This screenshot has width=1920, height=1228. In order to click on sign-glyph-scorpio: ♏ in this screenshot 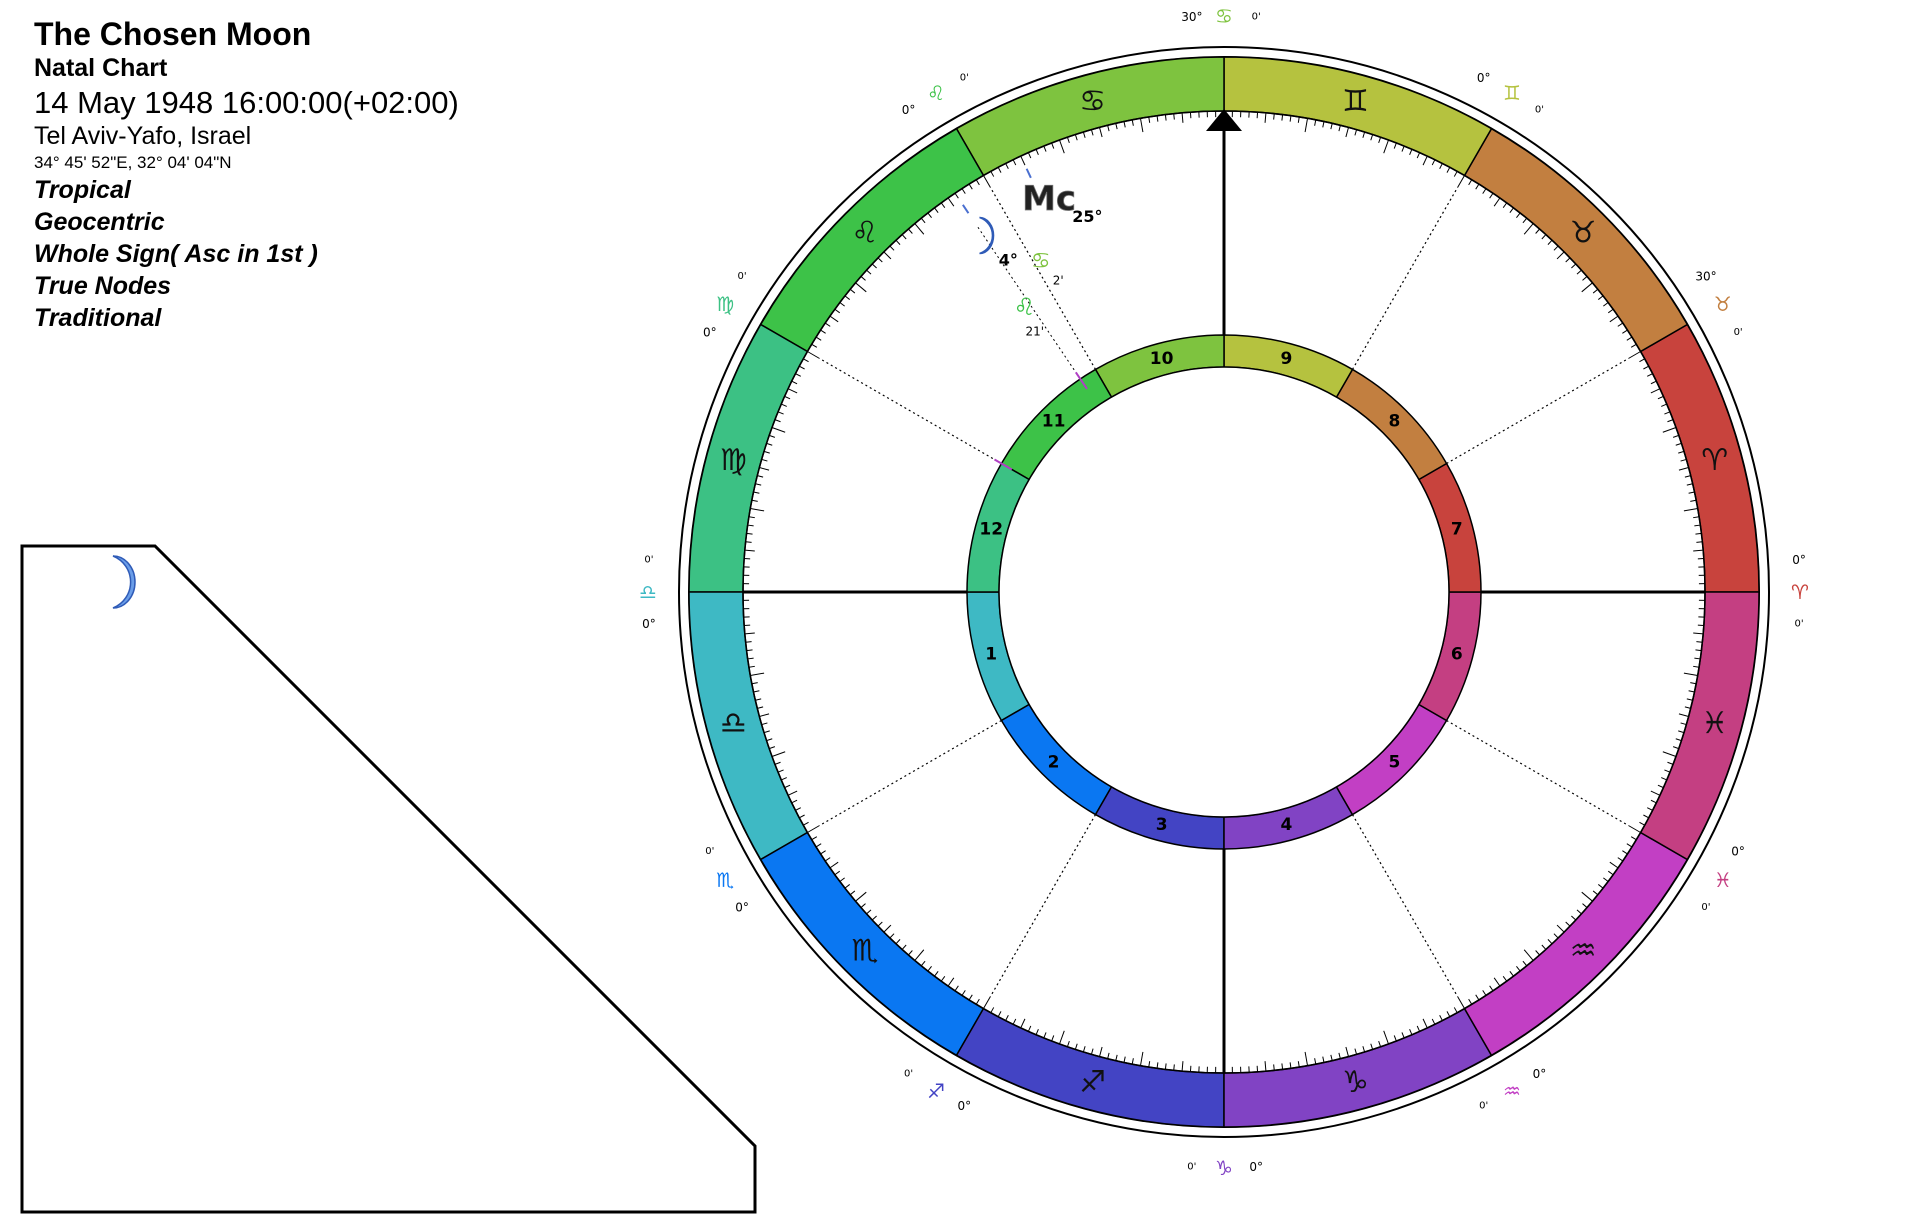, I will do `click(864, 951)`.